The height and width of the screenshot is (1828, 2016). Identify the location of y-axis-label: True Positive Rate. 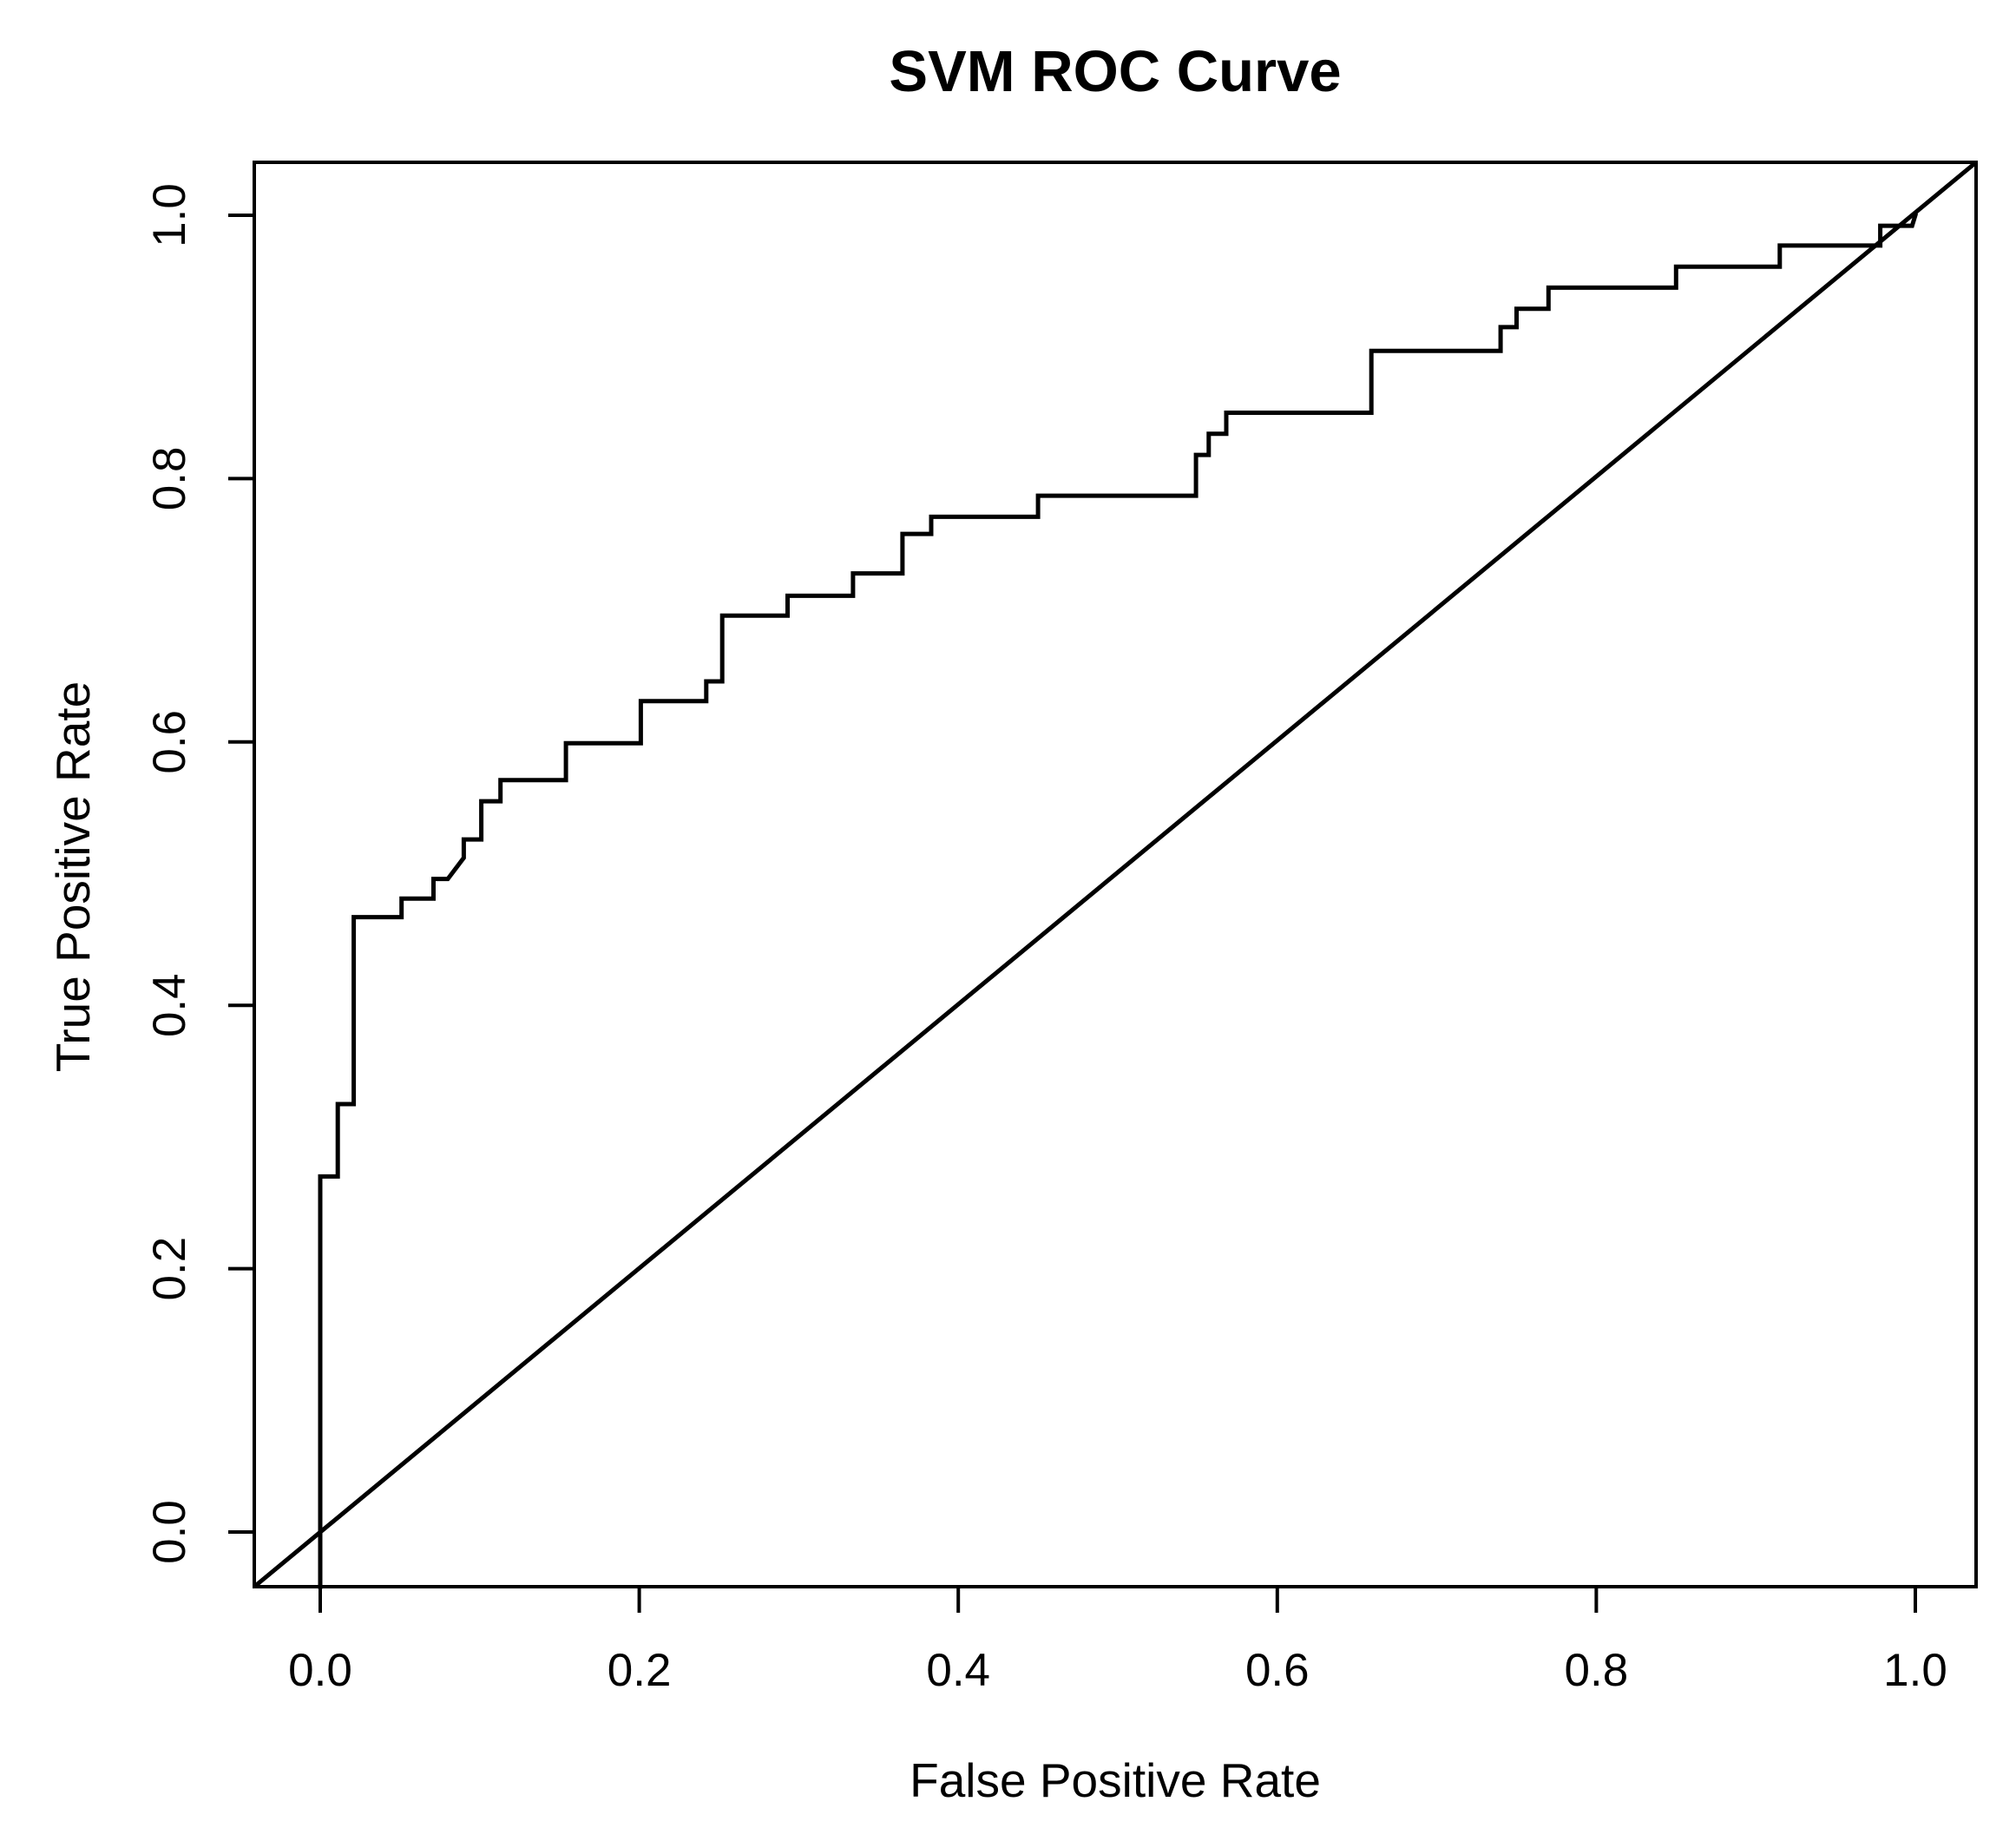
(73, 876).